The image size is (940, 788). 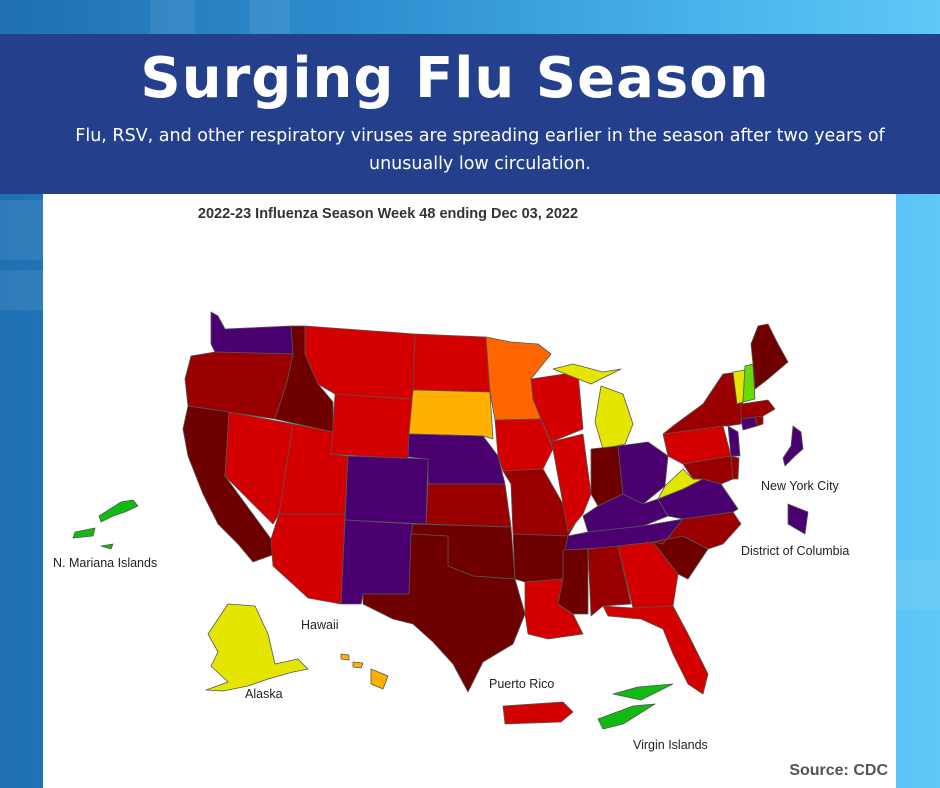 I want to click on state-new-mexico, so click(x=377, y=562).